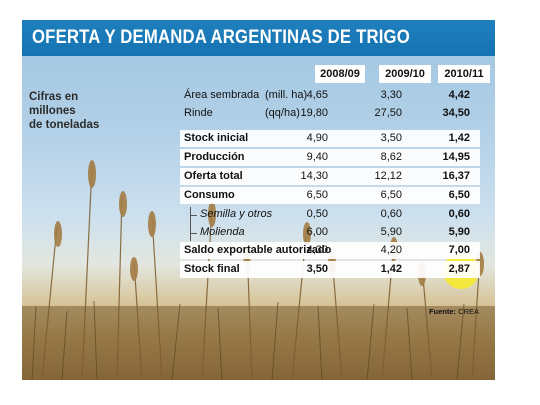  I want to click on row-label: Área sembrada, so click(222, 95).